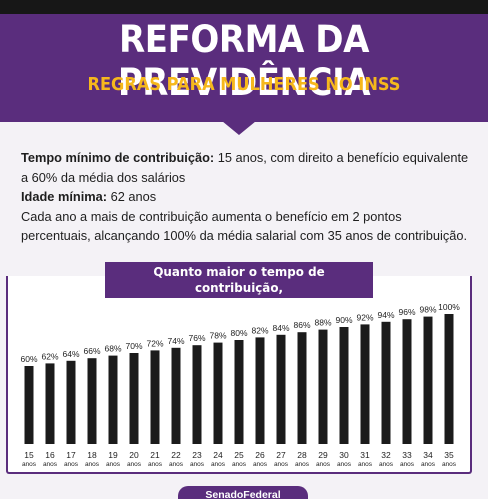  Describe the element at coordinates (428, 455) in the screenshot. I see `category-label-34: 34` at that location.